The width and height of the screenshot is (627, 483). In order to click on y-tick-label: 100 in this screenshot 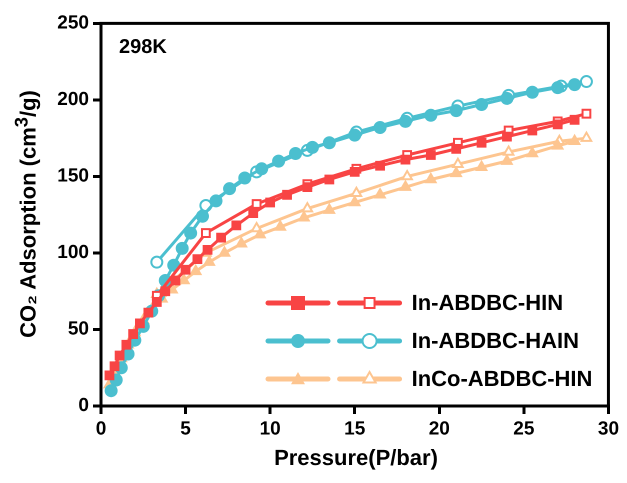, I will do `click(73, 253)`.